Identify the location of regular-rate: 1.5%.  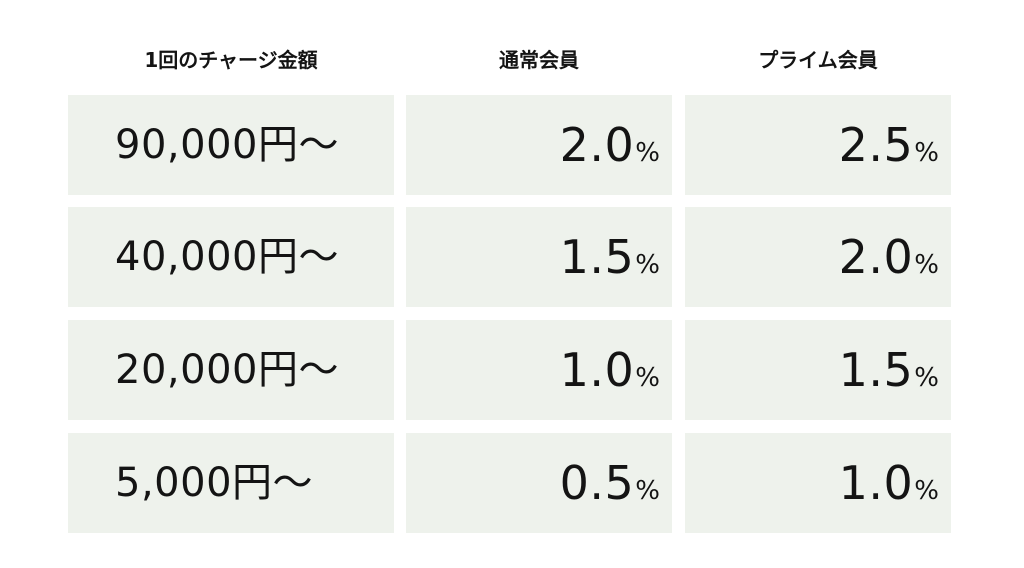
(610, 257).